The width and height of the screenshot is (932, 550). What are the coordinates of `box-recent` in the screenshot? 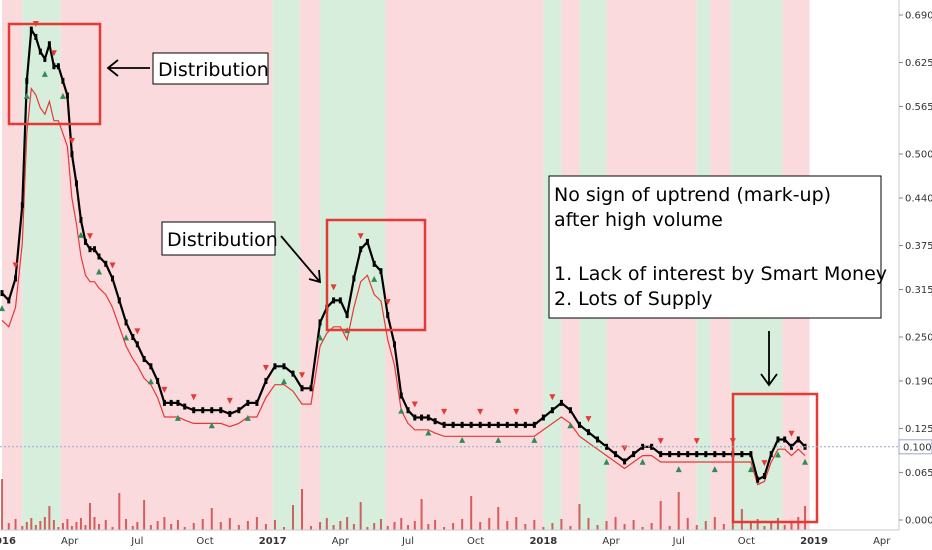 It's located at (775, 458).